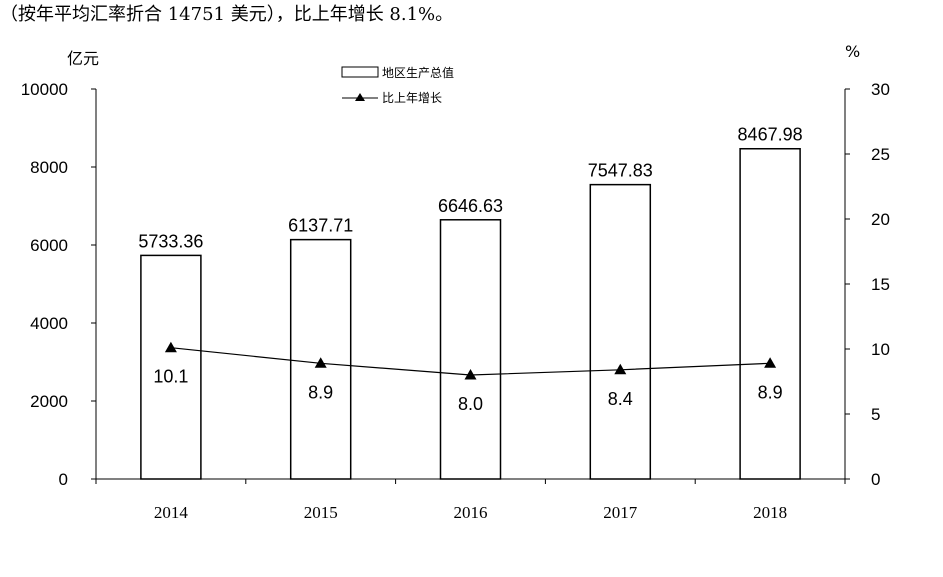 The height and width of the screenshot is (577, 943). What do you see at coordinates (49, 323) in the screenshot?
I see `left-tick-label: 4000` at bounding box center [49, 323].